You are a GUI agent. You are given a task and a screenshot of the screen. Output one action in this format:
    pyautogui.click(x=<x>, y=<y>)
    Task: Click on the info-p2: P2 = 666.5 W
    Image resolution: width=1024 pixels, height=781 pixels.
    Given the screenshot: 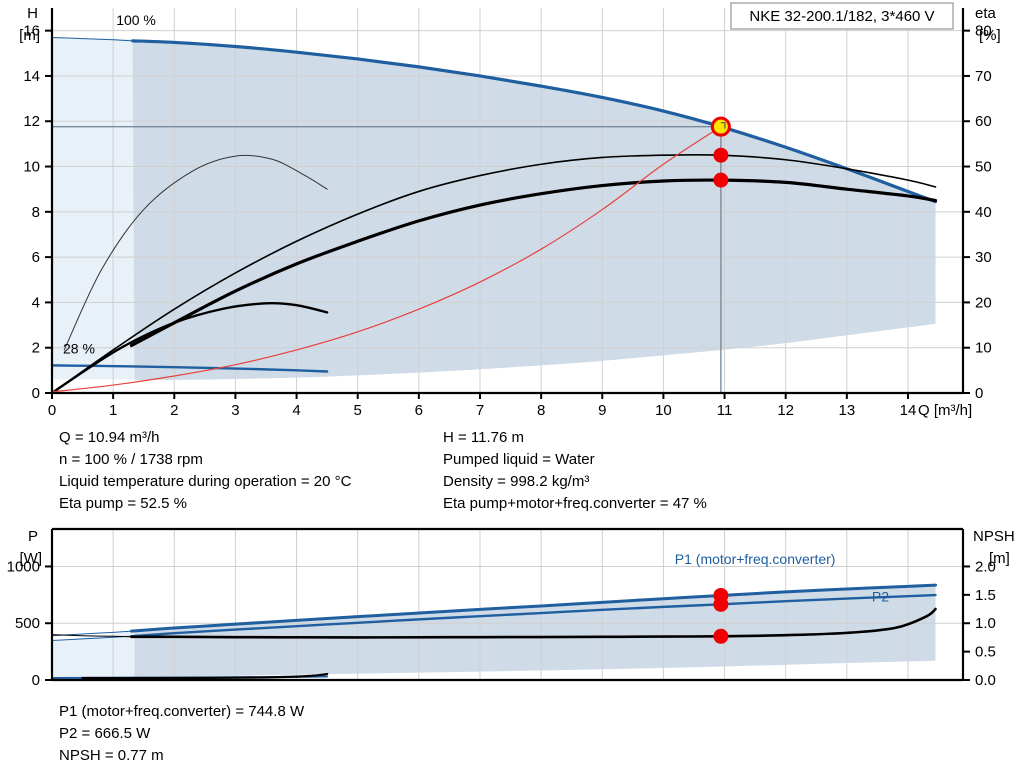 What is the action you would take?
    pyautogui.click(x=105, y=733)
    